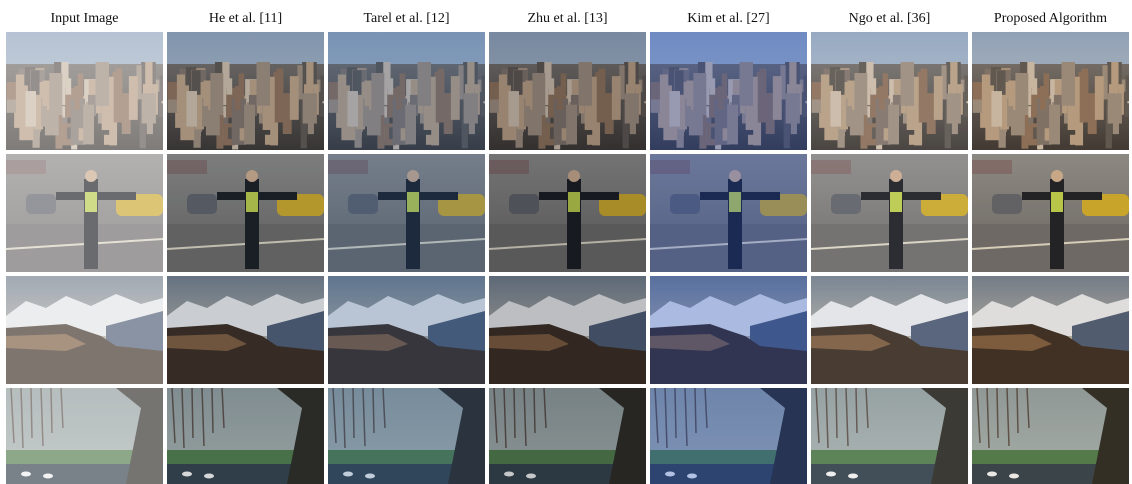  I want to click on column-header: Ngo et al. [36], so click(890, 18).